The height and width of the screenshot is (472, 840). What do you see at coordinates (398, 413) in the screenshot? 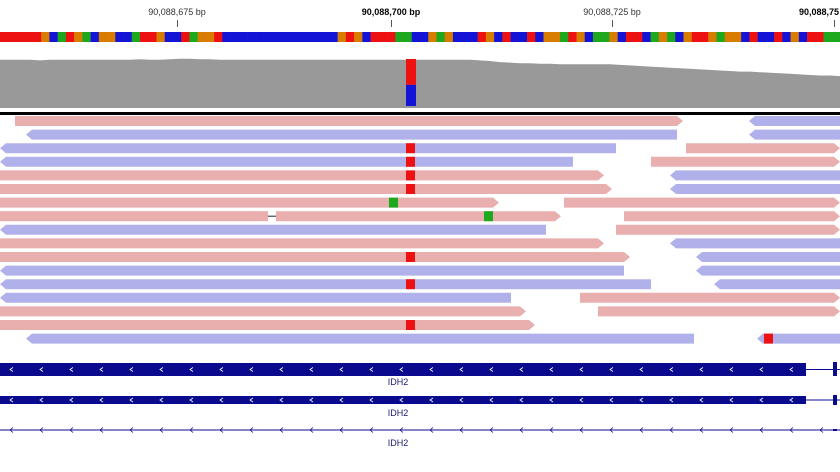
I see `gene-label: IDH2` at bounding box center [398, 413].